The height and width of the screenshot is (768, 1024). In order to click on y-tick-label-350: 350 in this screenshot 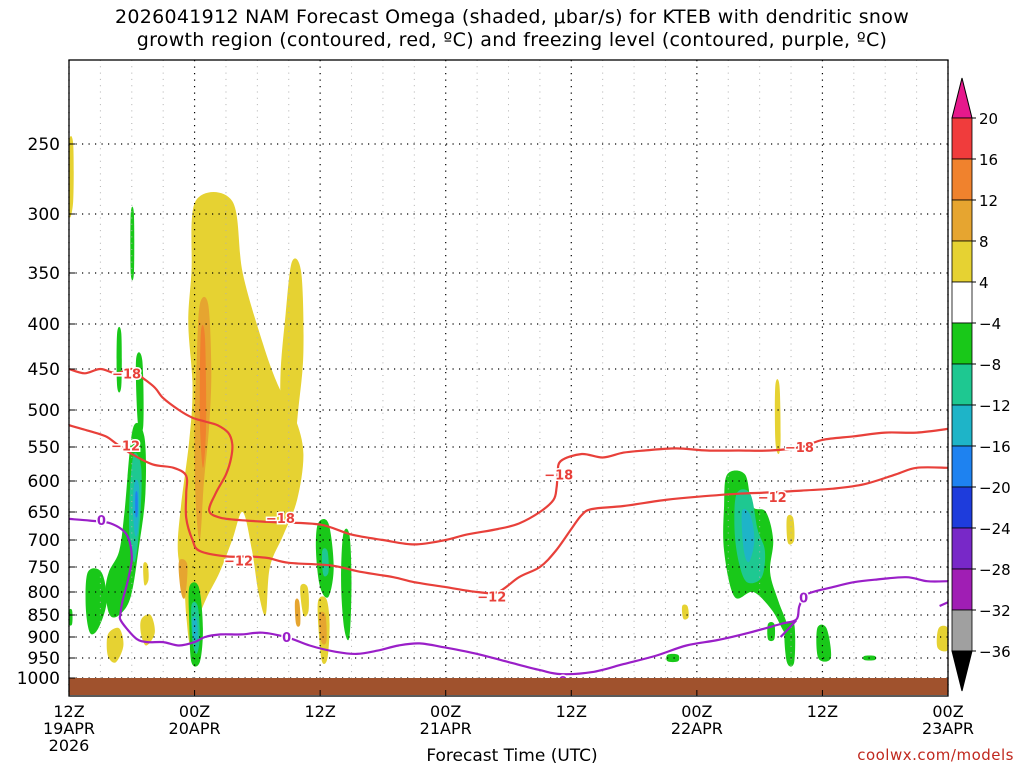, I will do `click(44, 274)`.